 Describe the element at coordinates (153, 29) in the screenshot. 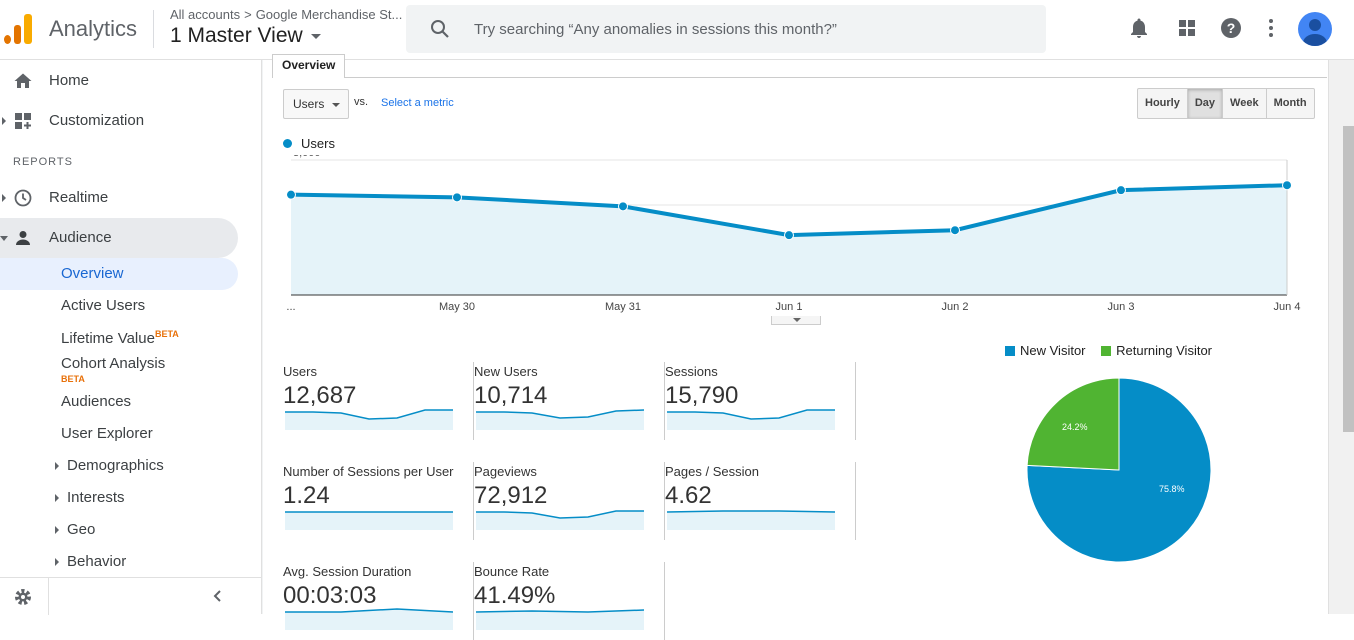

I see `header-divider` at that location.